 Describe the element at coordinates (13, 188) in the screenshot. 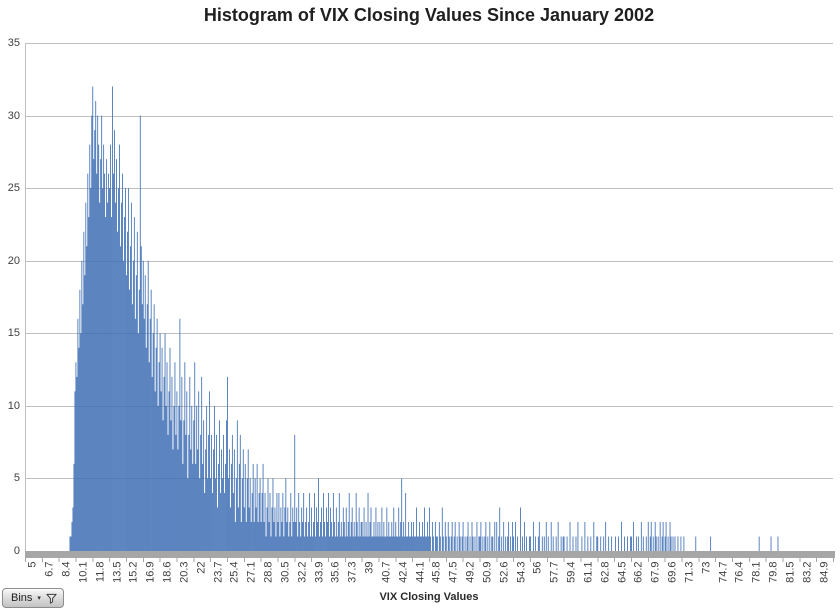

I see `y-axis-tick-label: 25` at that location.